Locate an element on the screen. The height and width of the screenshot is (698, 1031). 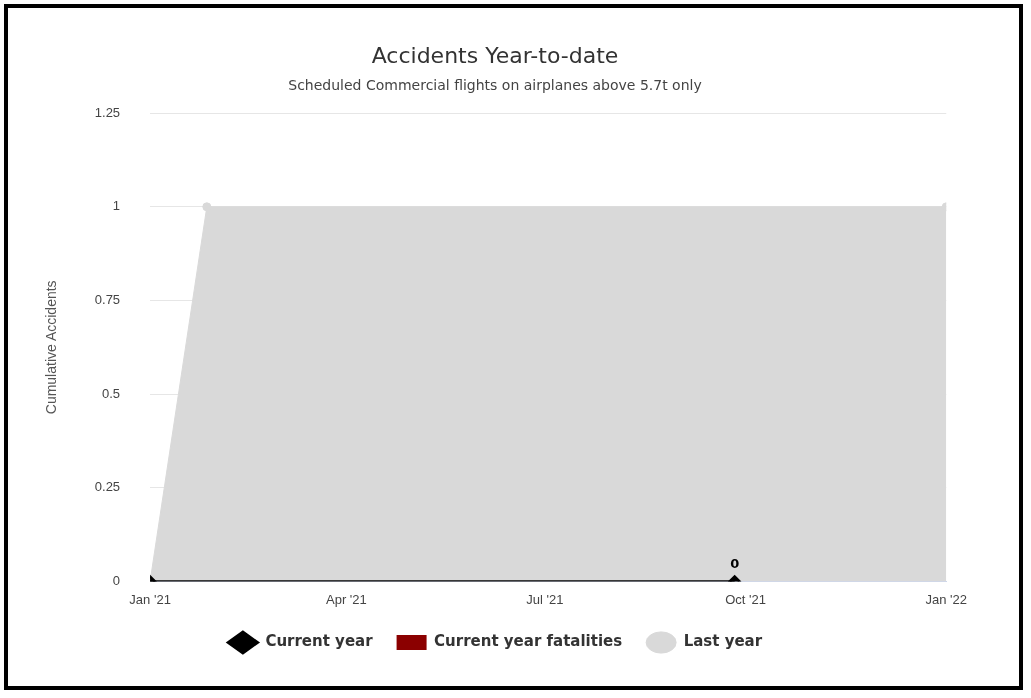
y-tick-label: 0.75 is located at coordinates (107, 300).